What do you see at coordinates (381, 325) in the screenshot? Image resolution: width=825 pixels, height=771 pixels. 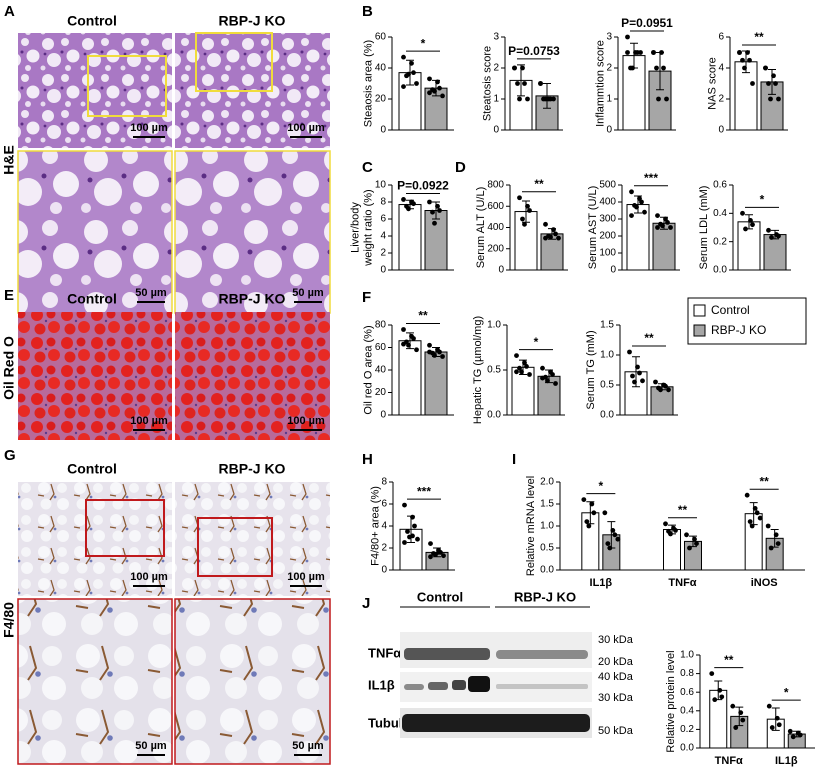 I see `y-tick-label: 80` at bounding box center [381, 325].